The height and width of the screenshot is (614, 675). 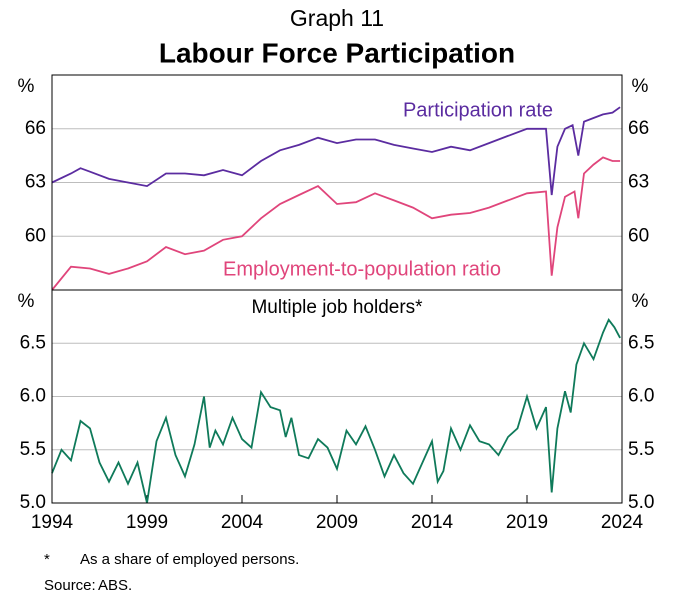 What do you see at coordinates (337, 522) in the screenshot?
I see `x-tick-label: 2009` at bounding box center [337, 522].